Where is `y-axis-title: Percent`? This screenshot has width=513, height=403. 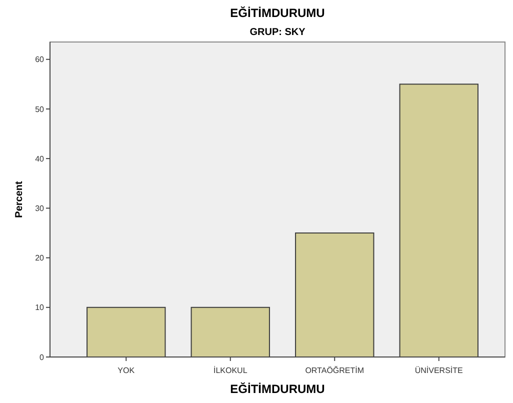 y-axis-title: Percent is located at coordinates (19, 199).